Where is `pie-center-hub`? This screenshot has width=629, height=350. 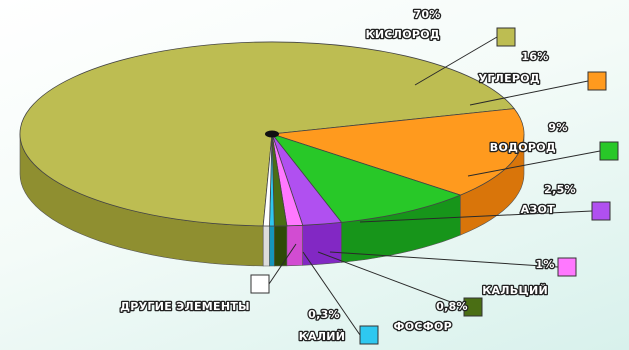 pie-center-hub is located at coordinates (272, 134).